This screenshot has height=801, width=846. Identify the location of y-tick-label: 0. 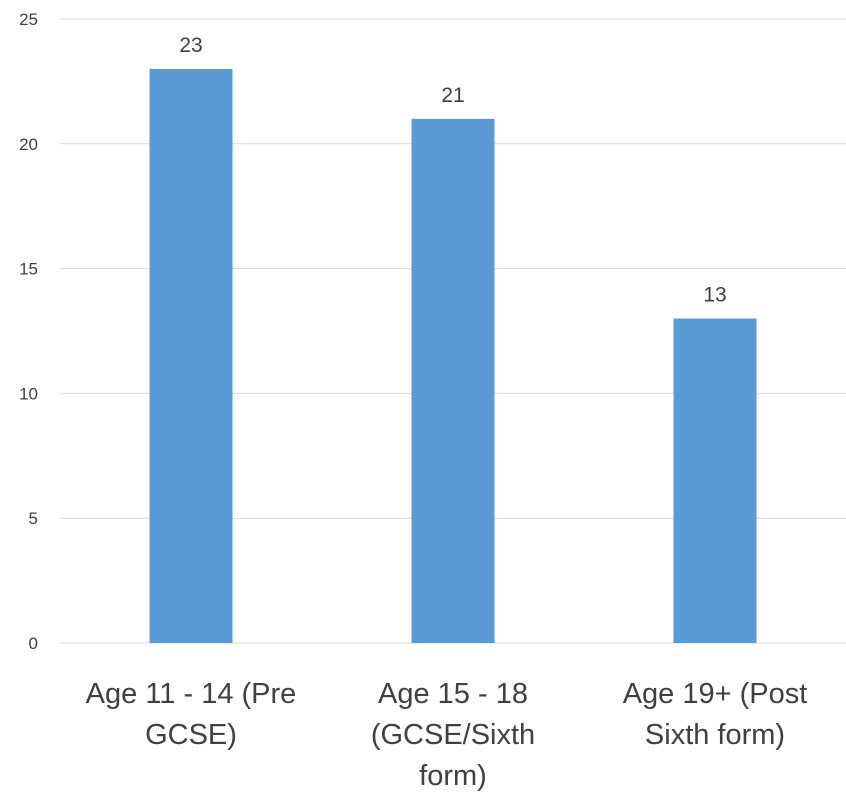
(33, 643).